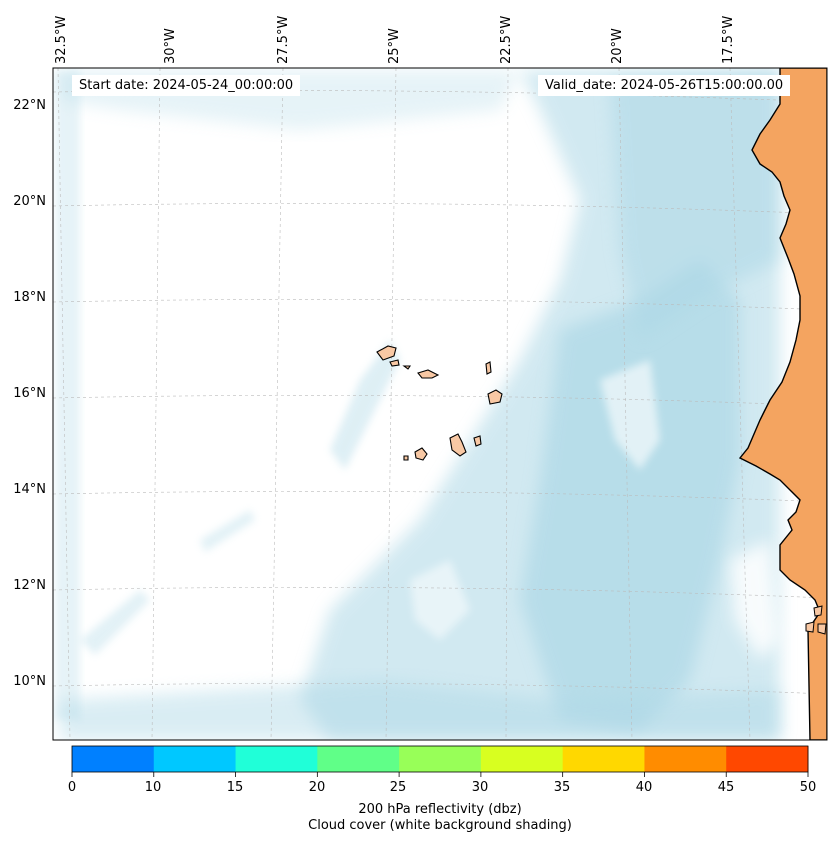 This screenshot has height=843, width=837. What do you see at coordinates (67, 395) in the screenshot?
I see `cloud-band-west` at bounding box center [67, 395].